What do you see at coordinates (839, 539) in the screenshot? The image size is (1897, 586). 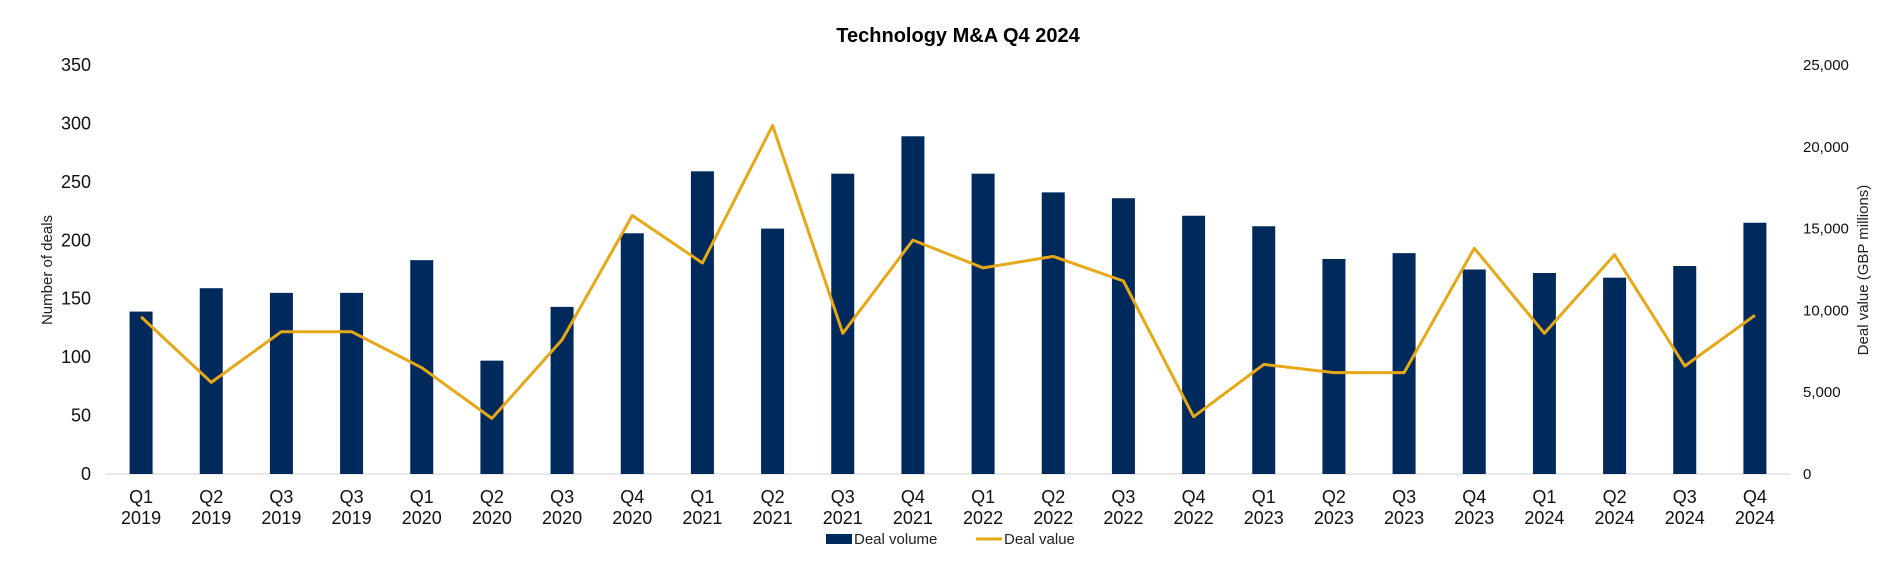 I see `legend-swatch-deal-volume` at bounding box center [839, 539].